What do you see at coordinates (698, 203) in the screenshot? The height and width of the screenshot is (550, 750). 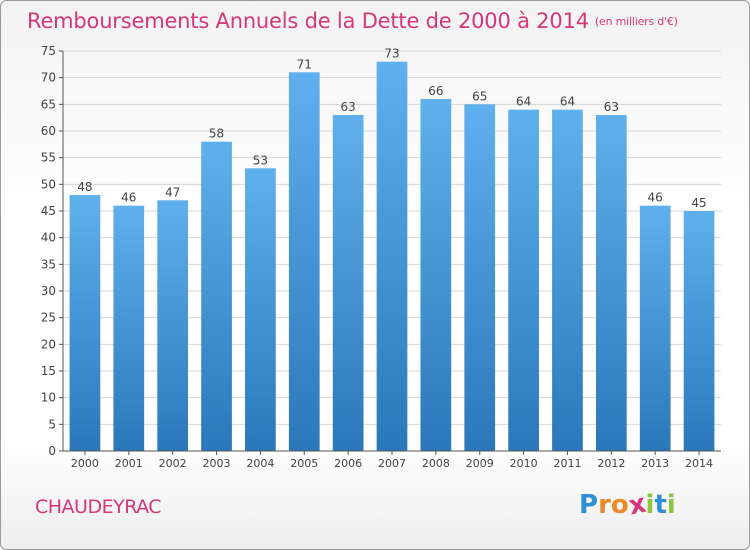 I see `data-label-2014: 45` at bounding box center [698, 203].